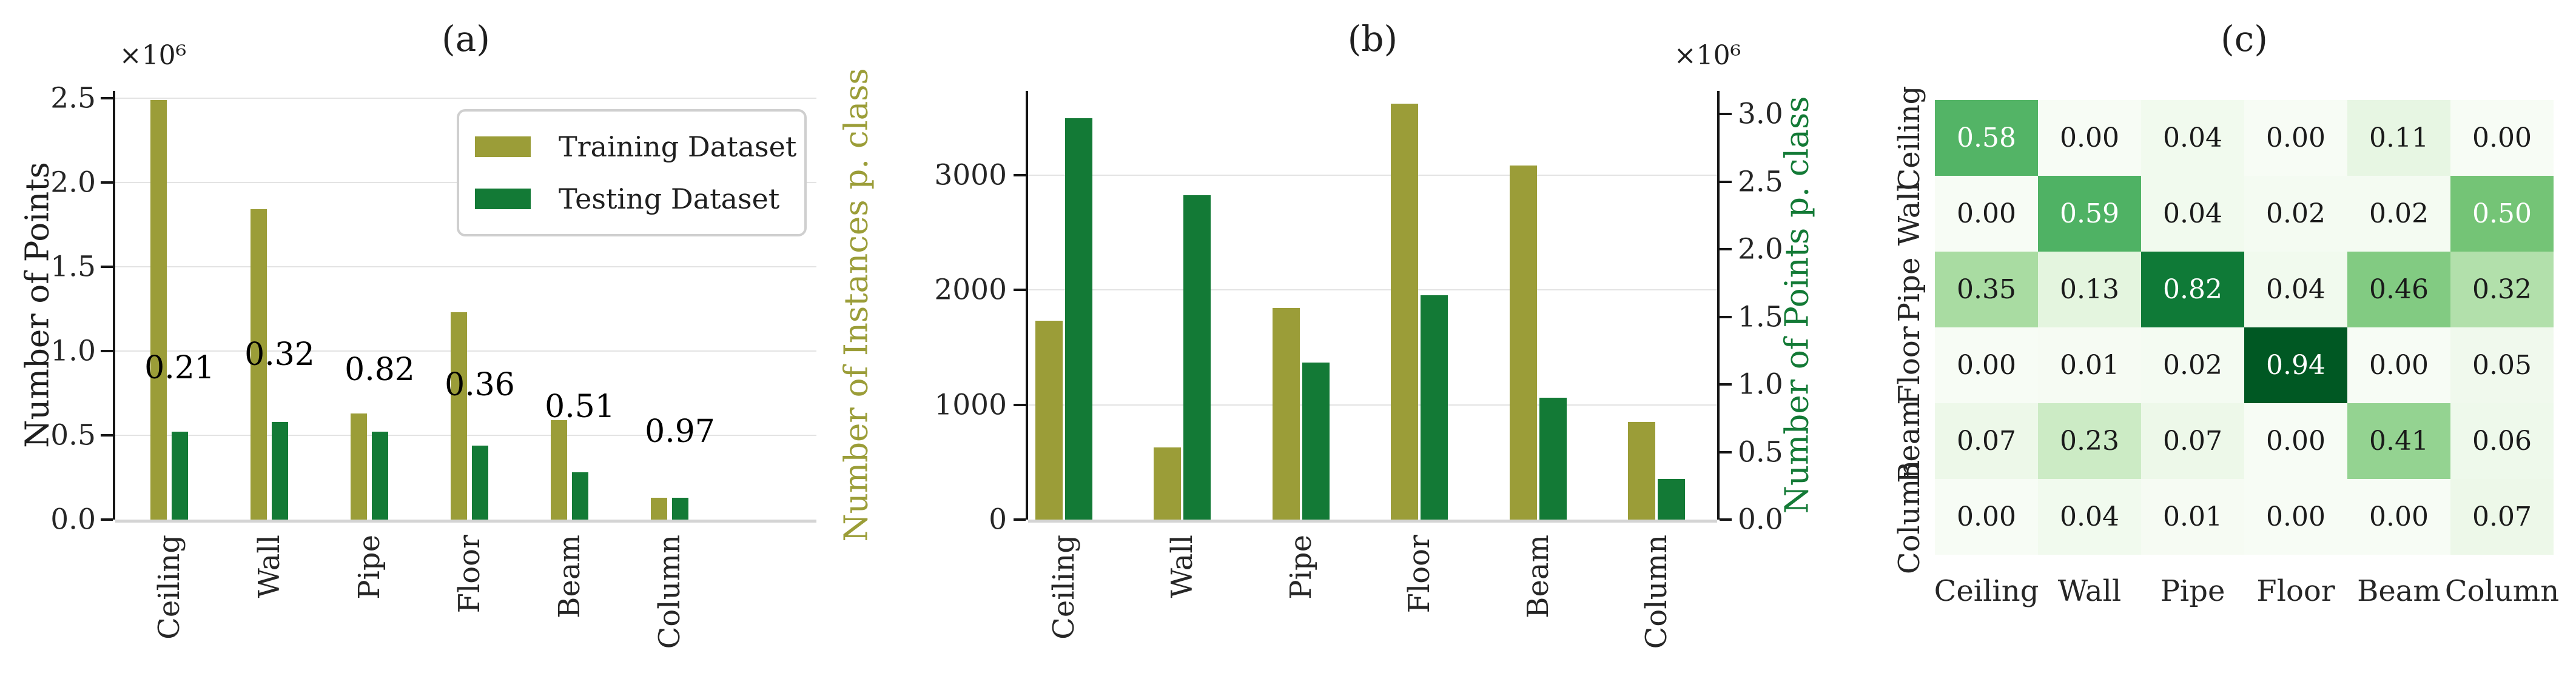 Image resolution: width=2576 pixels, height=676 pixels. What do you see at coordinates (1797, 305) in the screenshot?
I see `panel-b-right-ylabel: Number of Points p. class` at bounding box center [1797, 305].